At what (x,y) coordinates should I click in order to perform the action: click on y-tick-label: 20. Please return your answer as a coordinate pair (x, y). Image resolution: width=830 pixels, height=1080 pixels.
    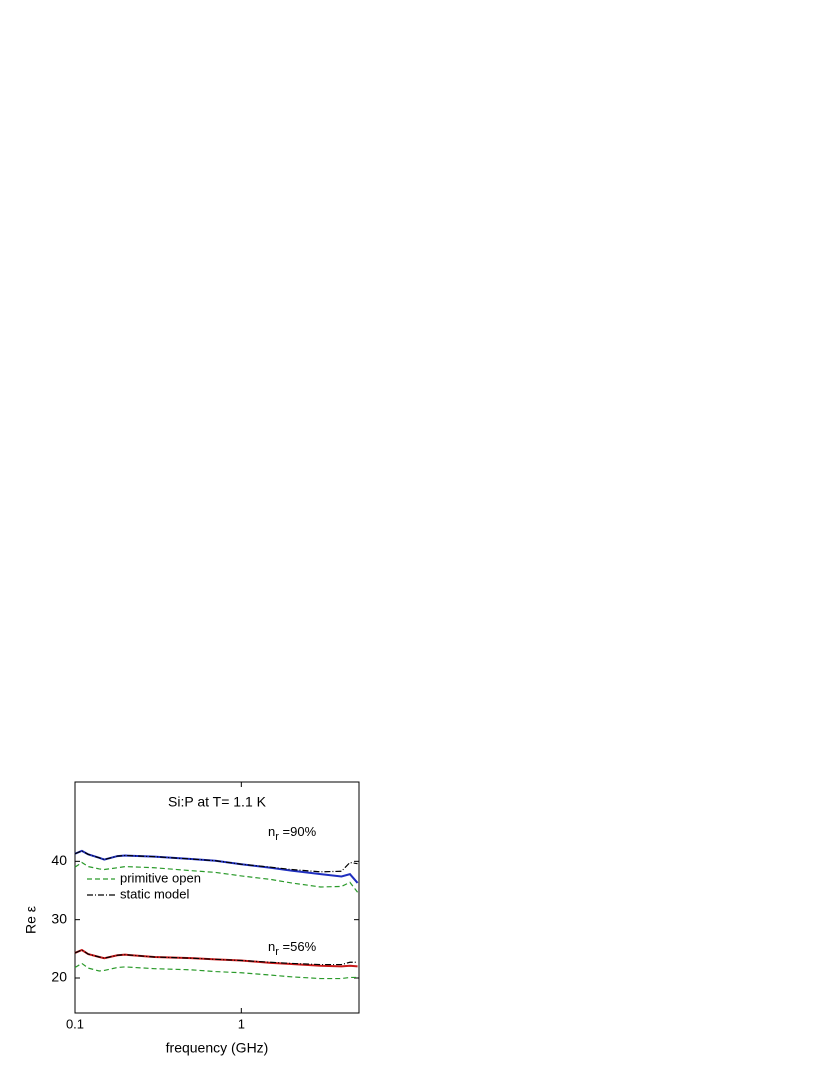
    Looking at the image, I should click on (59, 977).